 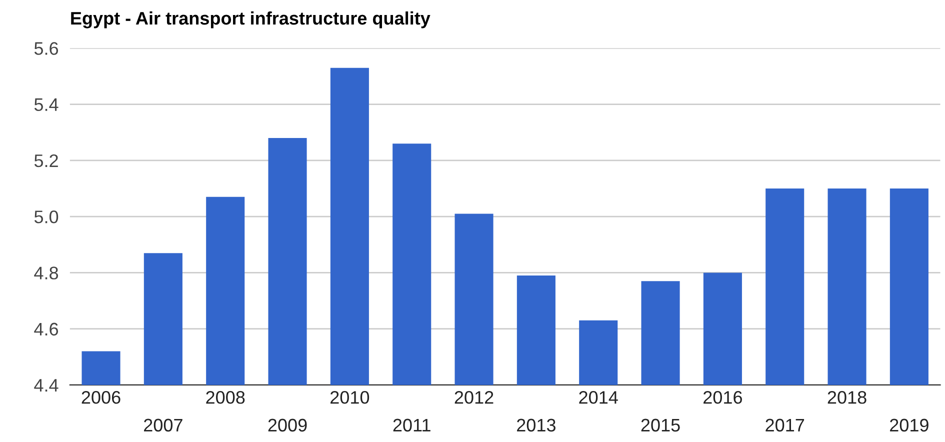 I want to click on y-tick-label: 4.8, so click(x=46, y=273).